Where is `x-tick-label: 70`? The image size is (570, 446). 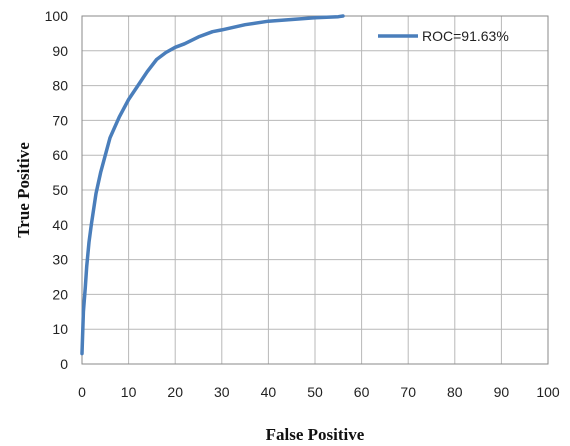 x-tick-label: 70 is located at coordinates (408, 392).